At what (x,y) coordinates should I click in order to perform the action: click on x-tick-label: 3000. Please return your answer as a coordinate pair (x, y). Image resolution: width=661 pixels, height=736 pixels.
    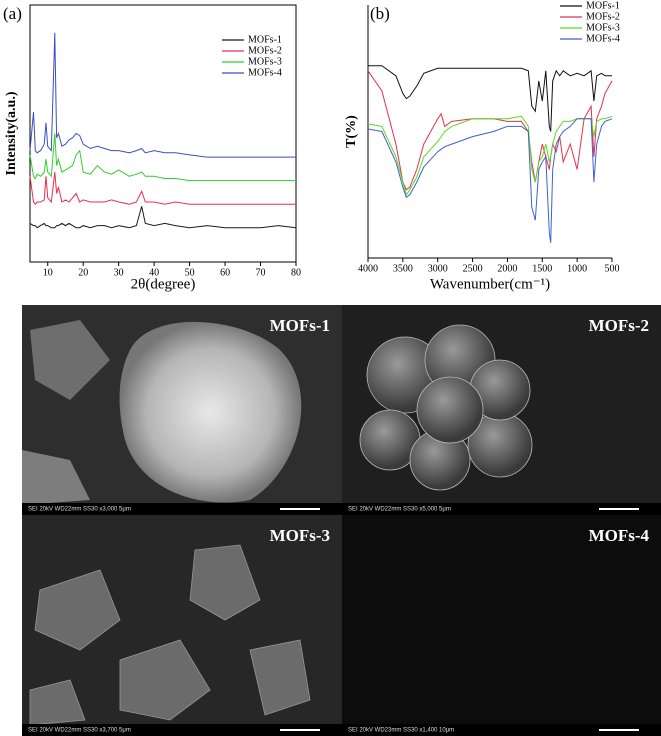
    Looking at the image, I should click on (438, 268).